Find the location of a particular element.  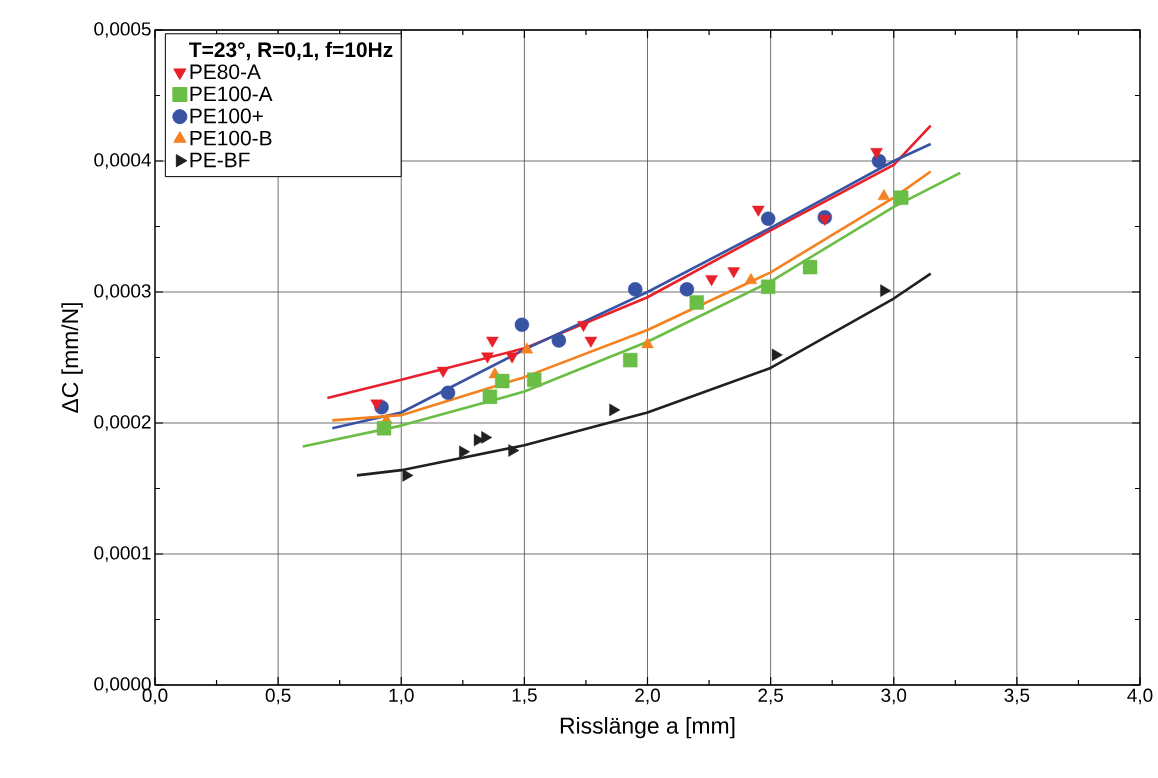

y-axis-title: ΔC [mm/N] is located at coordinates (72, 358).